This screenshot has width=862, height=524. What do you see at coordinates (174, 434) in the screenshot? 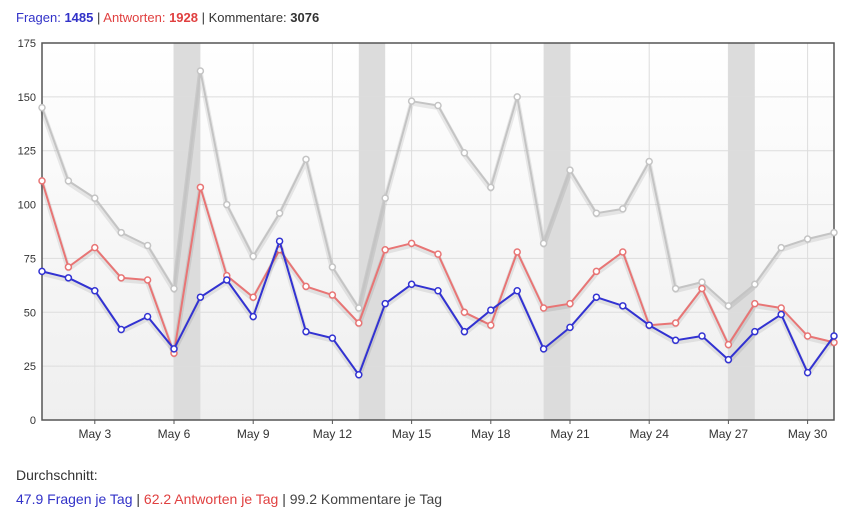
I see `x-tick-label: May 6` at bounding box center [174, 434].